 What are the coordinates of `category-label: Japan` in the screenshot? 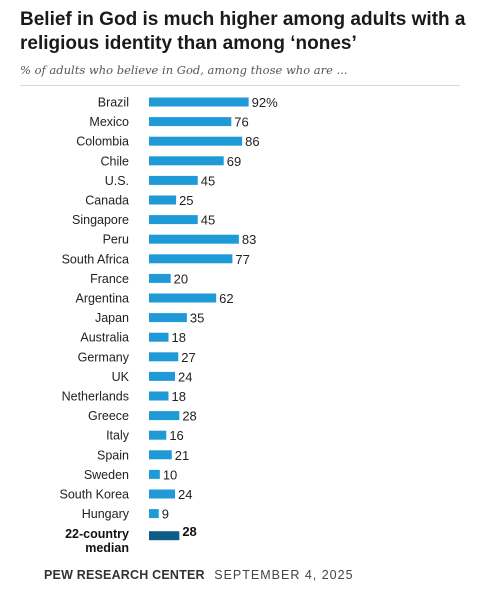 It's located at (112, 318).